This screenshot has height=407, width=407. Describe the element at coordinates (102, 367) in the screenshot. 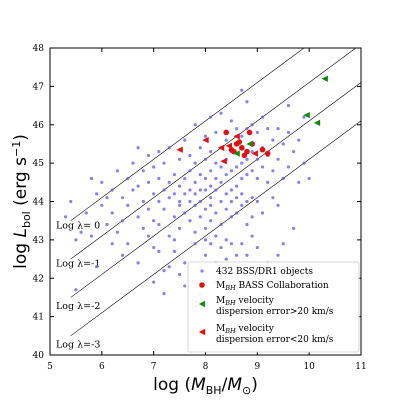

I see `x-tick-label: 6` at that location.